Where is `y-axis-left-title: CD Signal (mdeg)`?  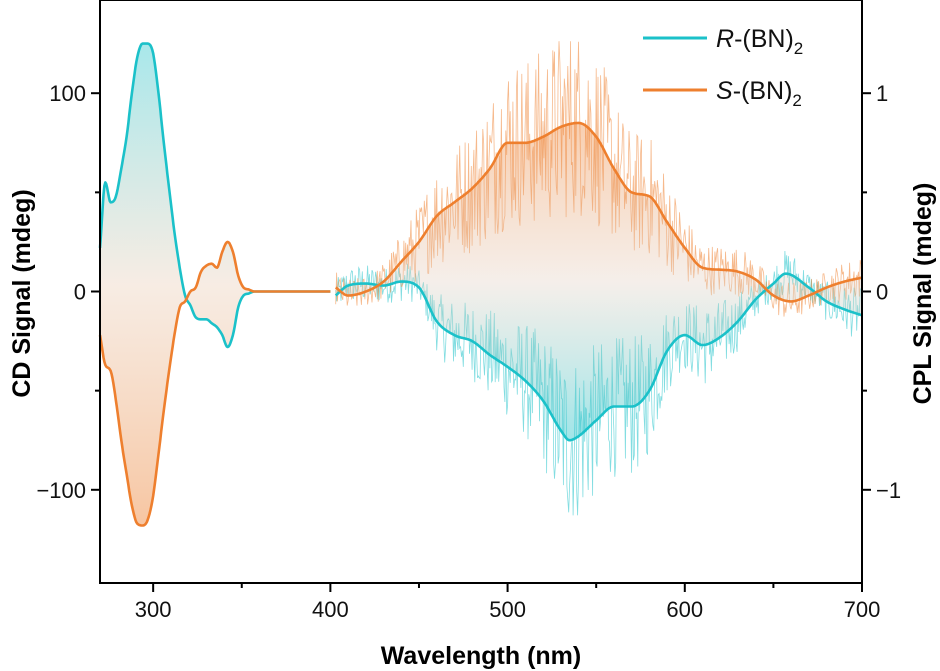 y-axis-left-title: CD Signal (mdeg) is located at coordinates (22, 293).